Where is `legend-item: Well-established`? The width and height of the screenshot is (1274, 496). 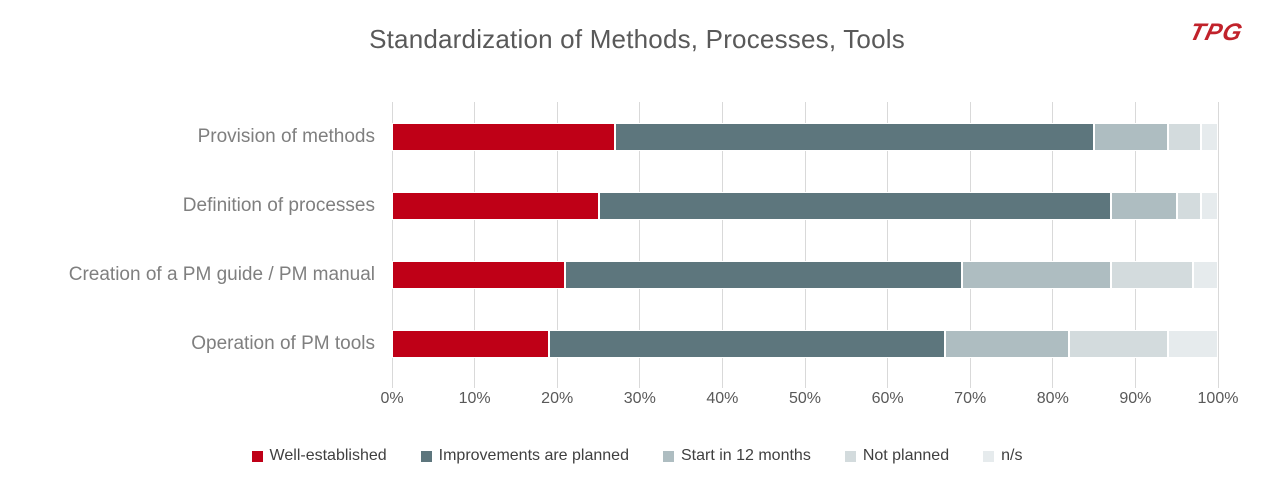
legend-item: Well-established is located at coordinates (319, 456).